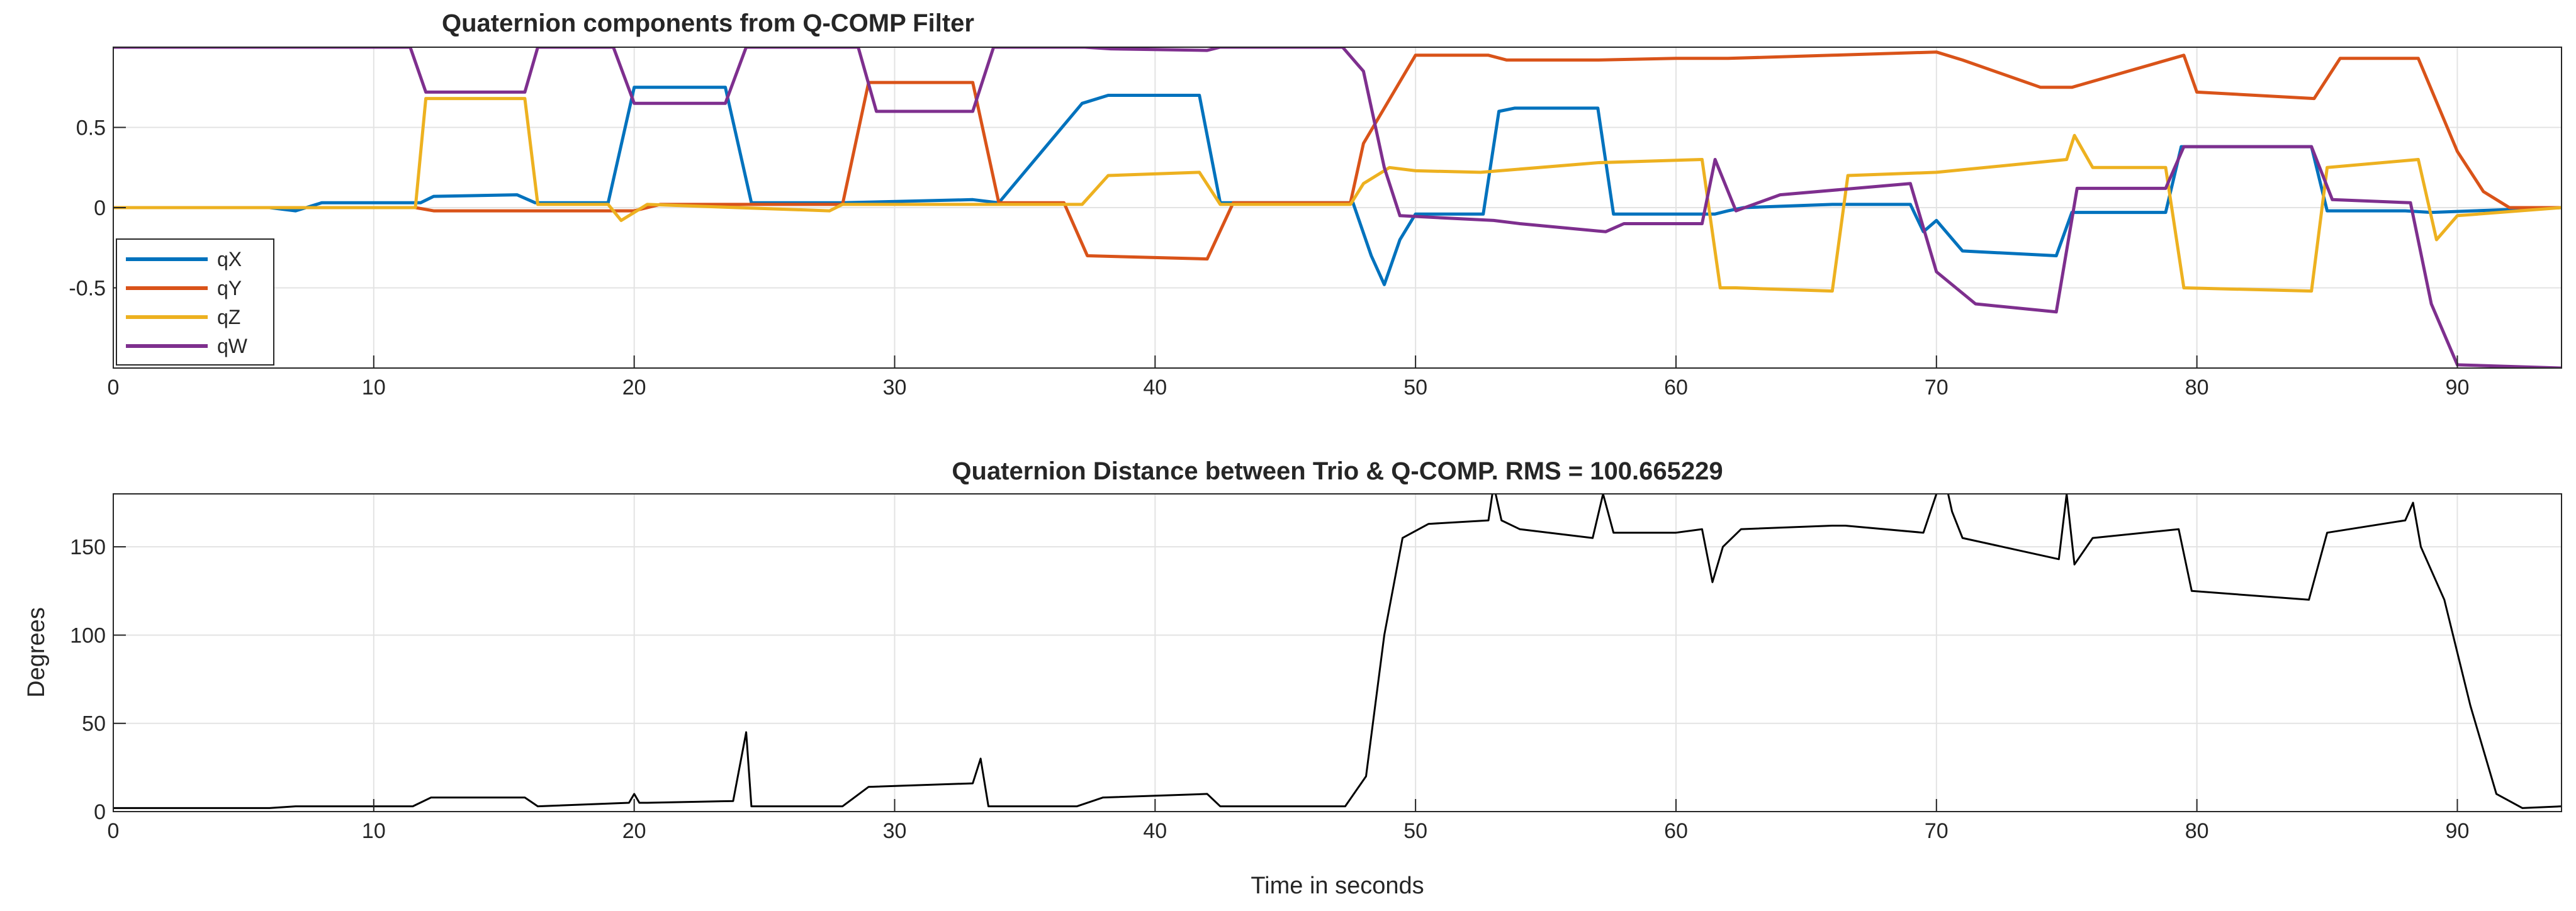  What do you see at coordinates (708, 23) in the screenshot?
I see `chart-title: Quaternion components from Q-COMP Filter` at bounding box center [708, 23].